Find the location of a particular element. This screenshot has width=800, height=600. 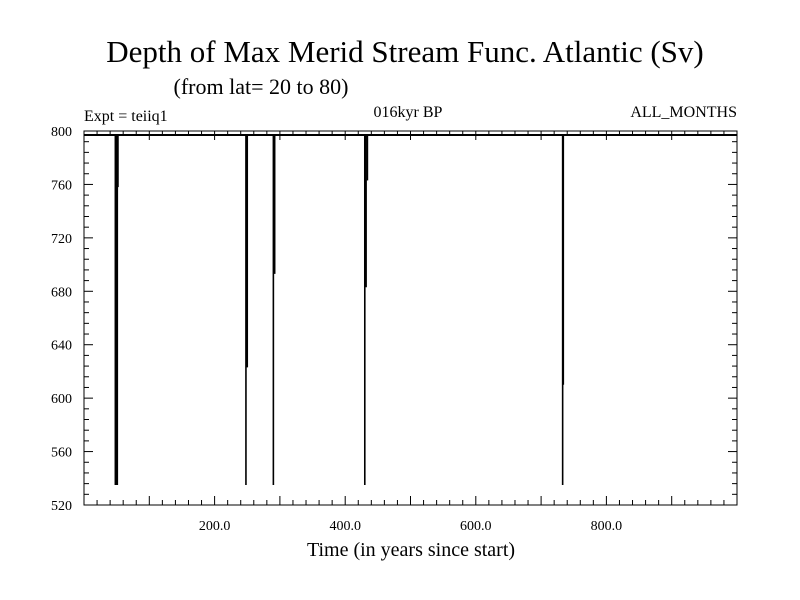

x-tick-label: 600.0 is located at coordinates (476, 526).